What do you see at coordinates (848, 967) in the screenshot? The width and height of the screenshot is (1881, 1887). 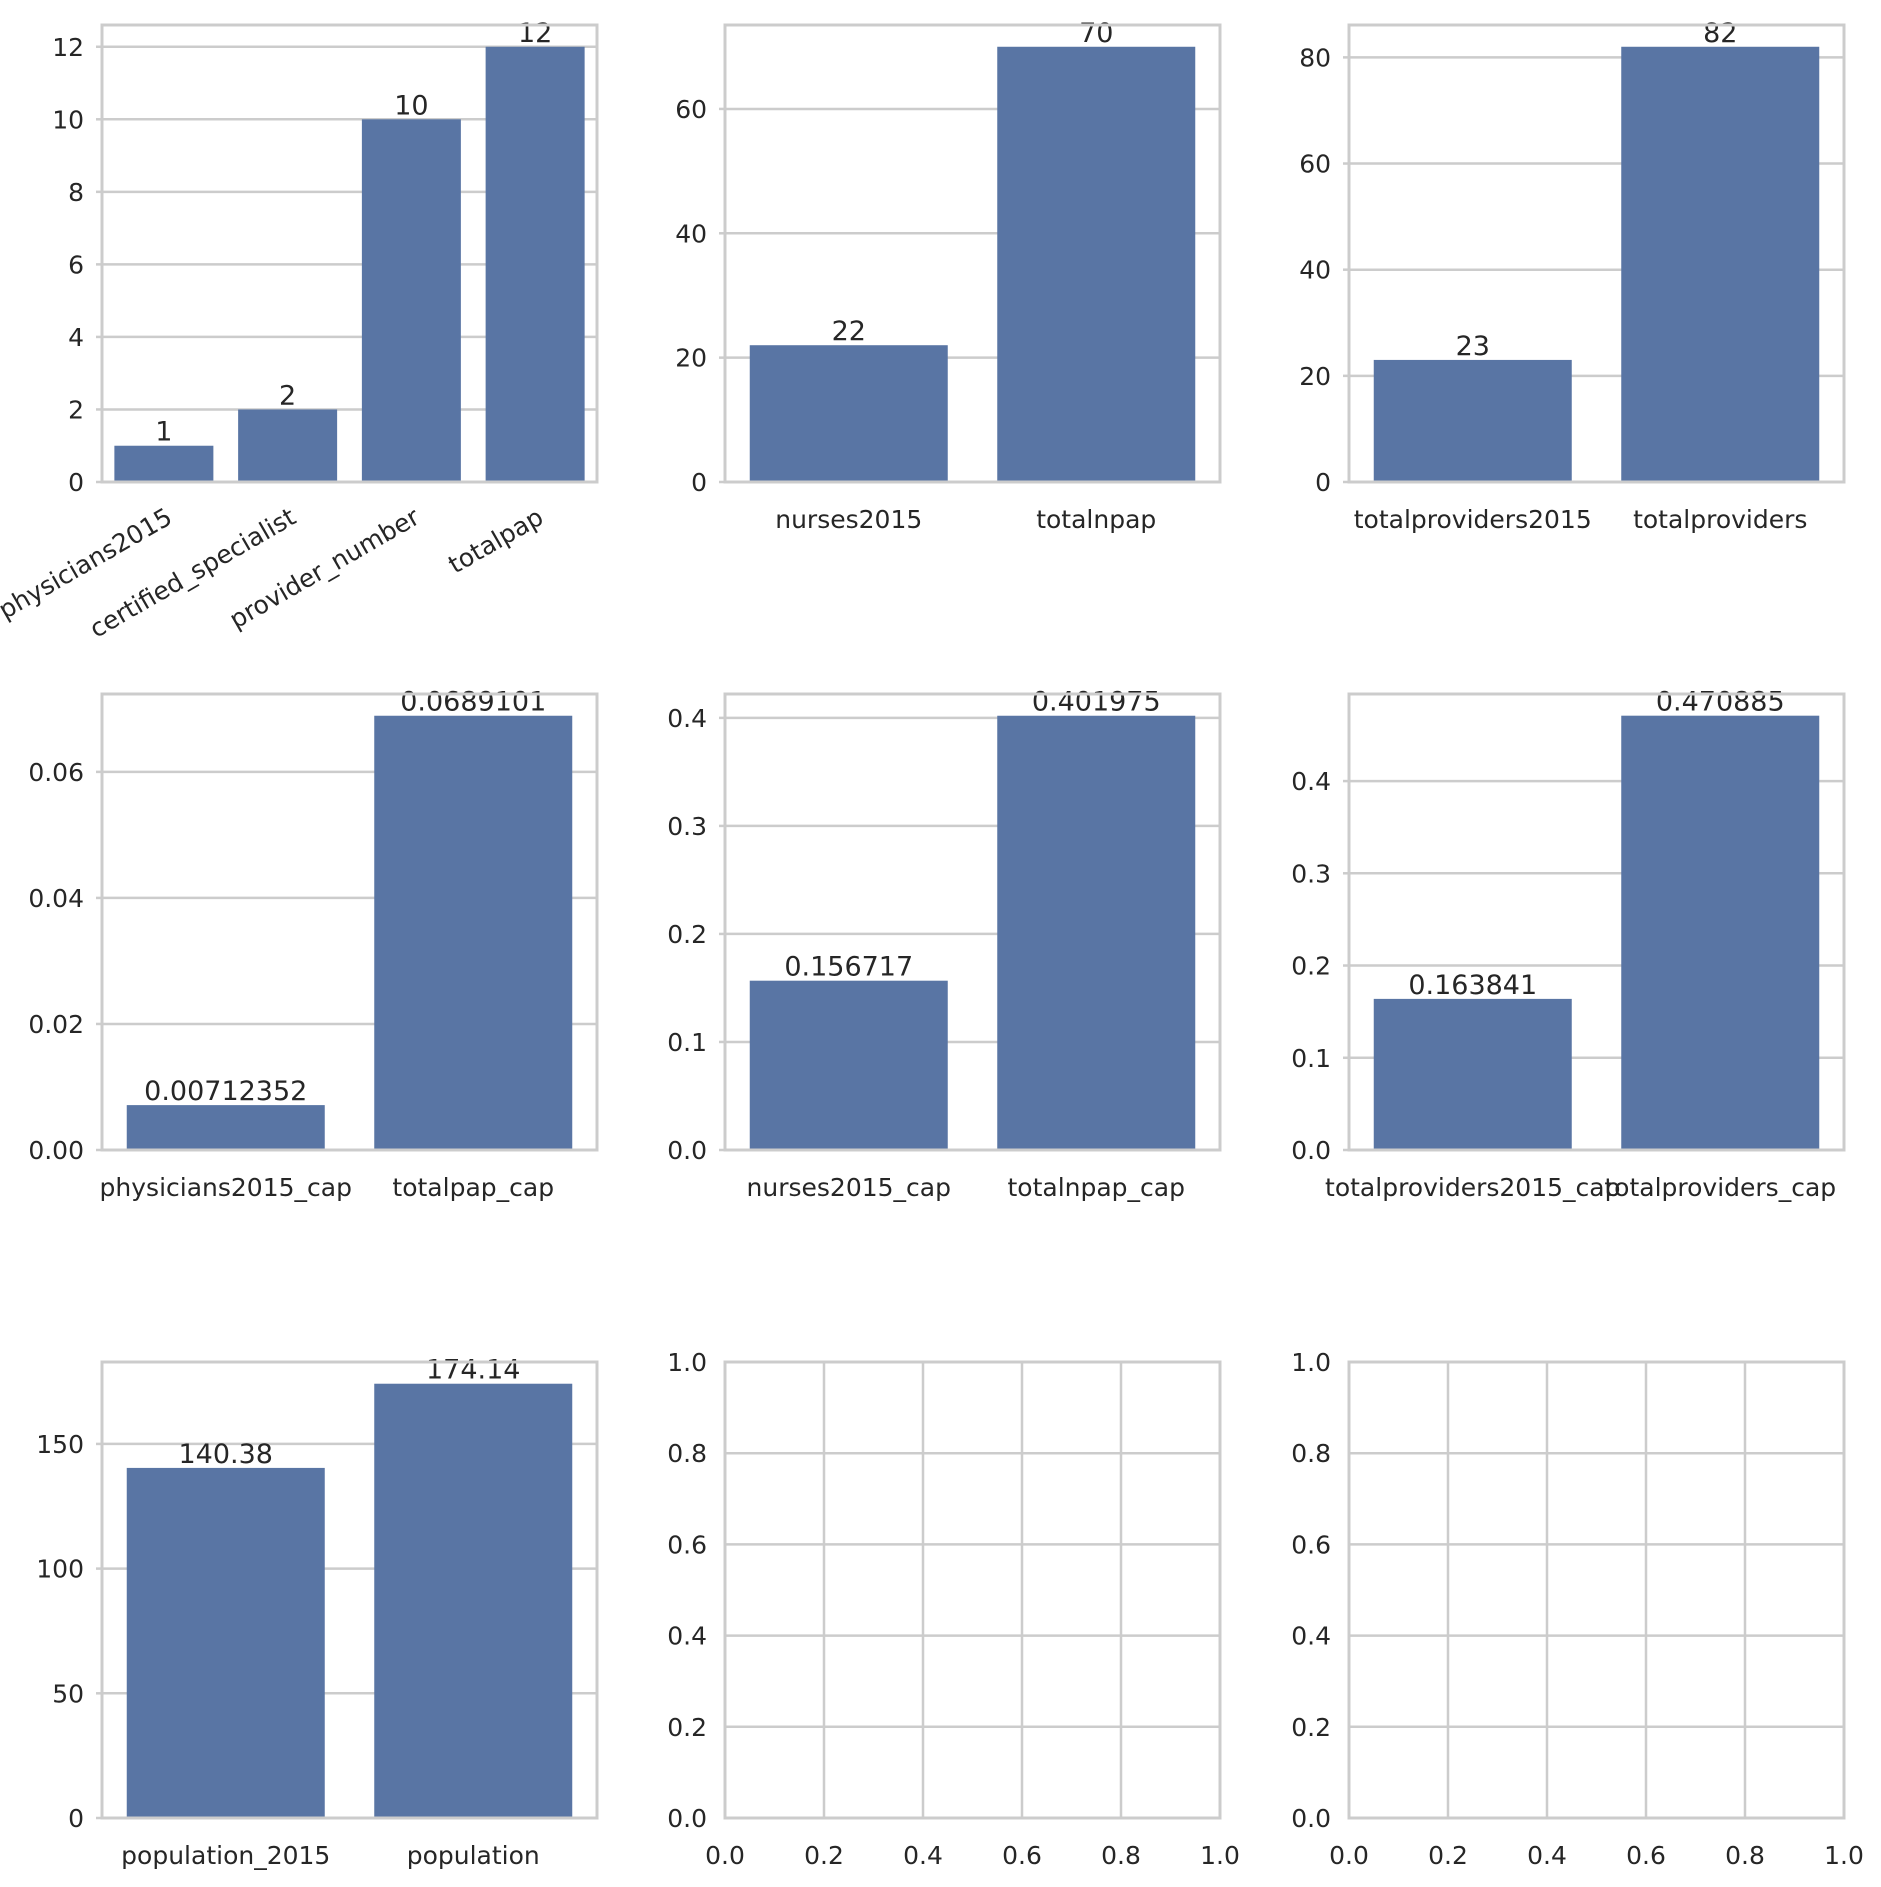 I see `bar-value-label: 0.156717` at bounding box center [848, 967].